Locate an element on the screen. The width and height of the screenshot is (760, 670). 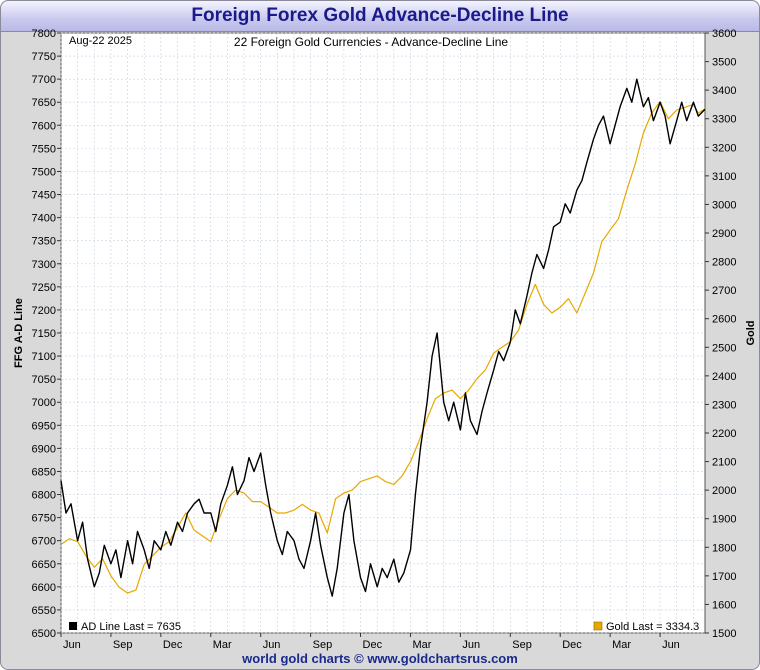
right-tick-label: 3200 is located at coordinates (724, 148).